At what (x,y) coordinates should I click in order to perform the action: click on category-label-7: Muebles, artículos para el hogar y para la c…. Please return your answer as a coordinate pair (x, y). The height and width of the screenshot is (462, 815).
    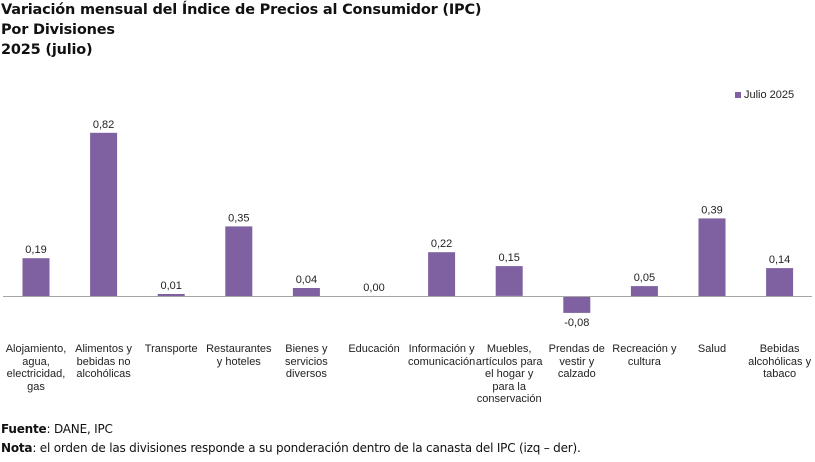
    Looking at the image, I should click on (509, 374).